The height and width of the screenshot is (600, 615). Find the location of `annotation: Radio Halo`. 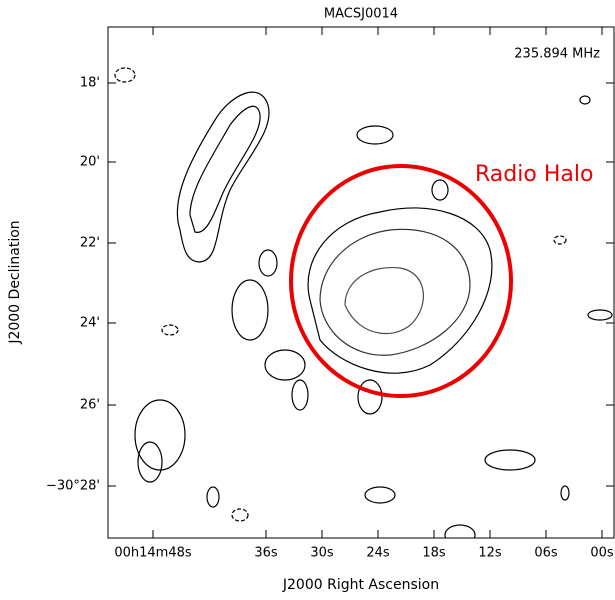

annotation: Radio Halo is located at coordinates (534, 174).